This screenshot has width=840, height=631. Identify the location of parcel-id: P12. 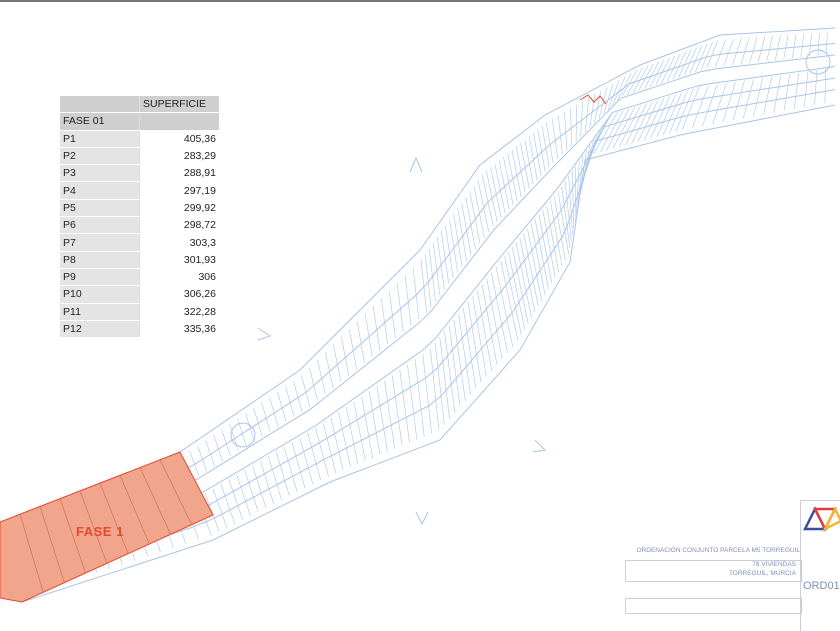
(100, 328).